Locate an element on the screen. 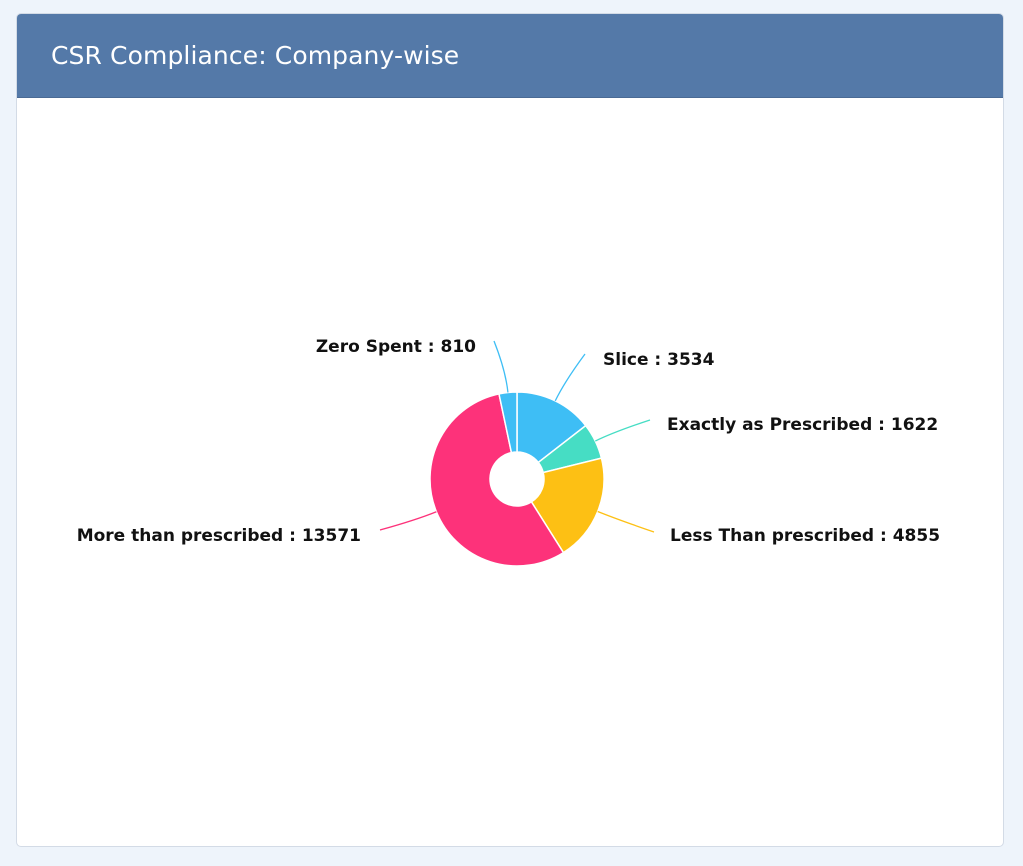 The image size is (1023, 866). slice-slice is located at coordinates (551, 427).